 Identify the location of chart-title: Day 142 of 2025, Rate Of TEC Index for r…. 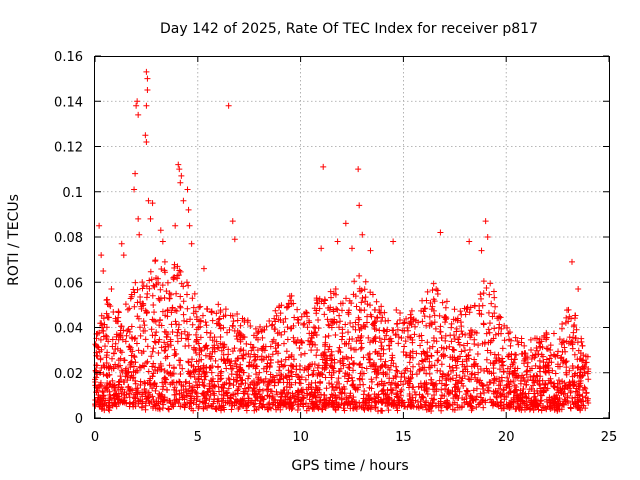
(349, 29).